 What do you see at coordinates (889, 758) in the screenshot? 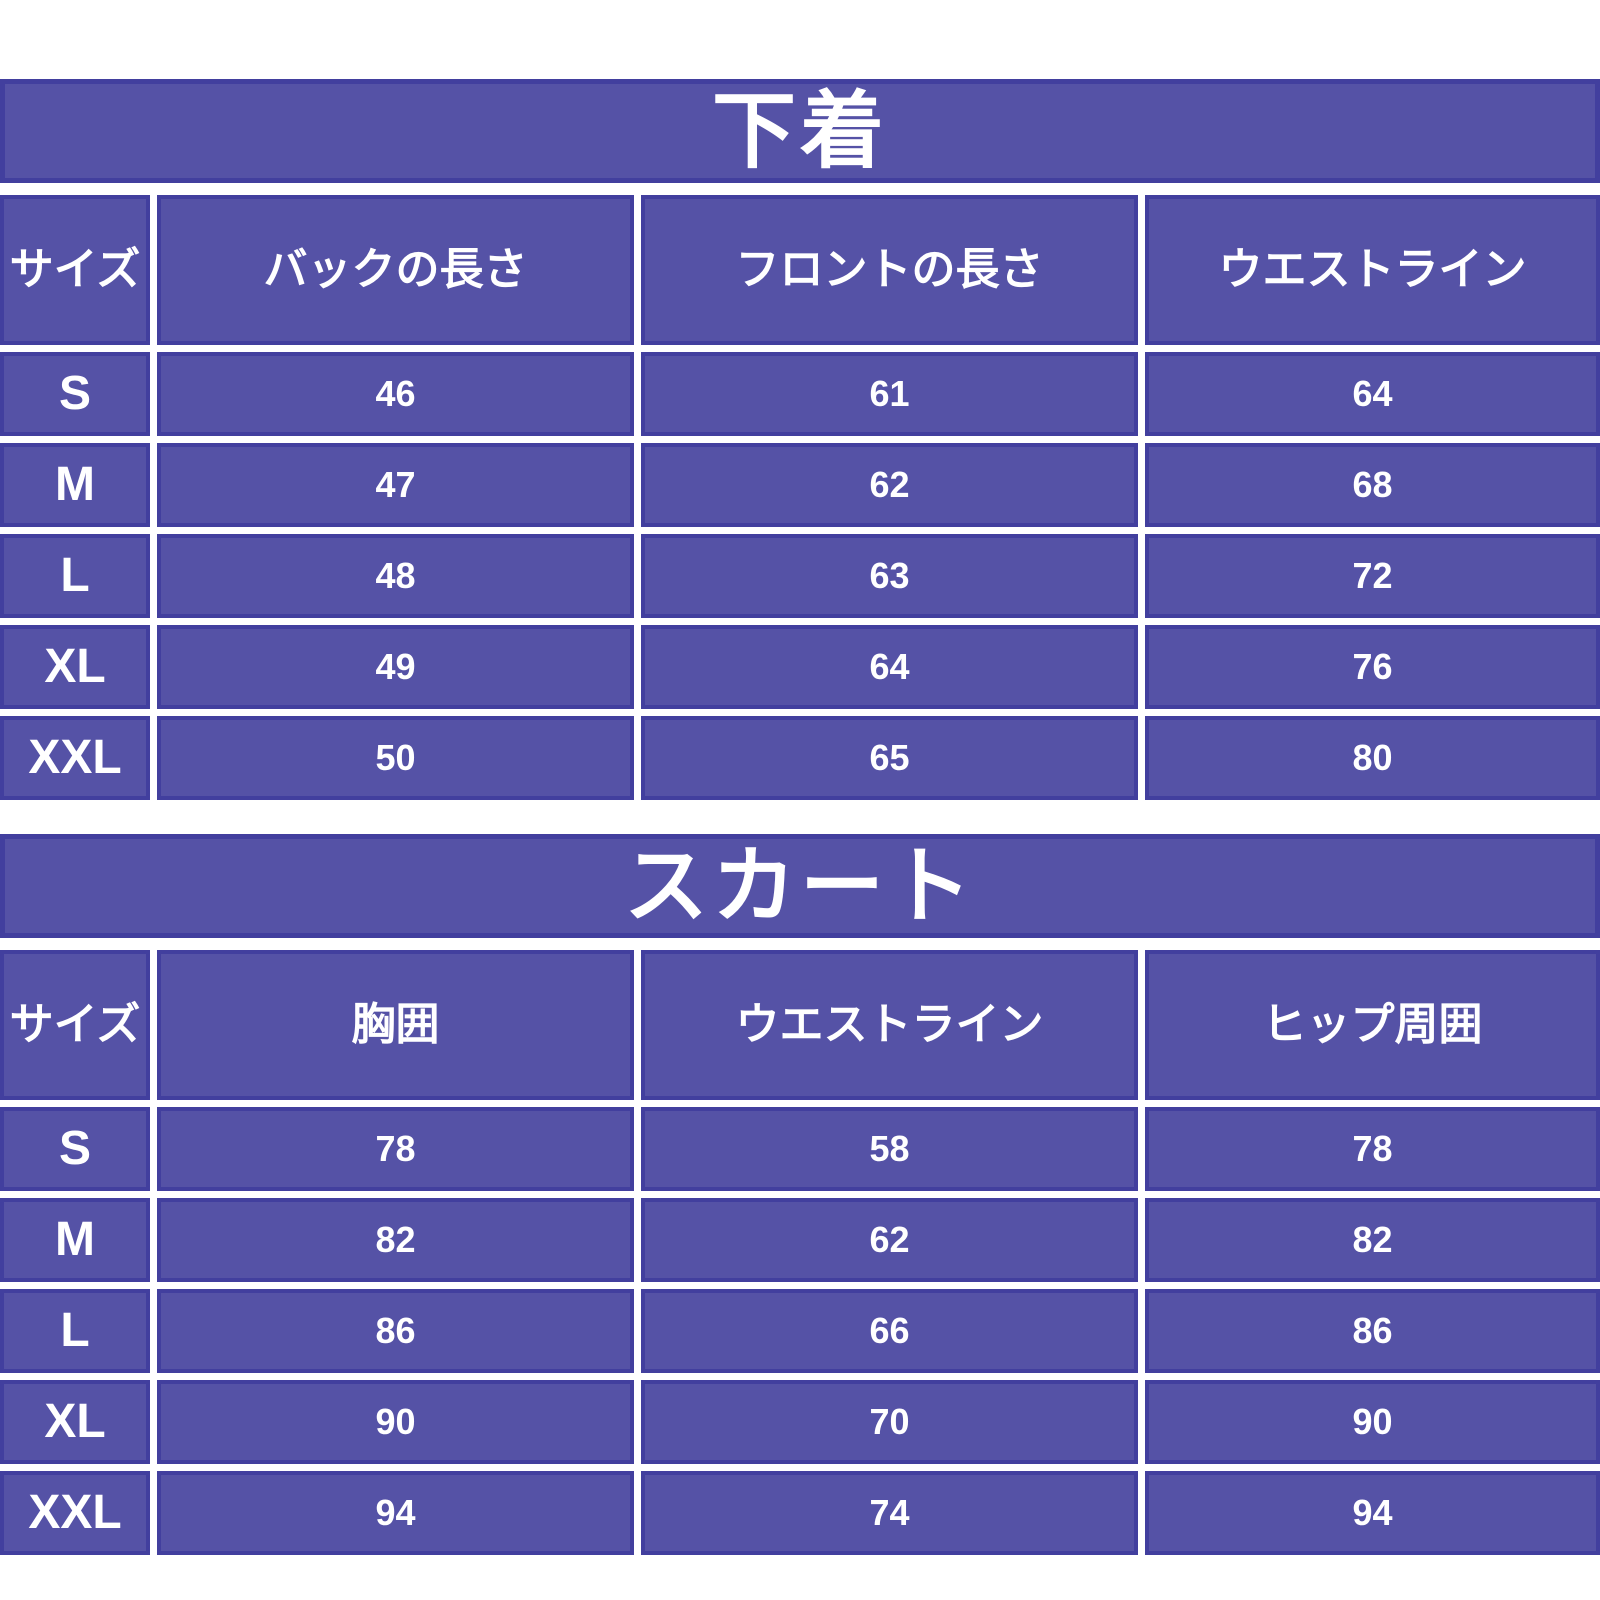
I see `row-value-cell: 65` at bounding box center [889, 758].